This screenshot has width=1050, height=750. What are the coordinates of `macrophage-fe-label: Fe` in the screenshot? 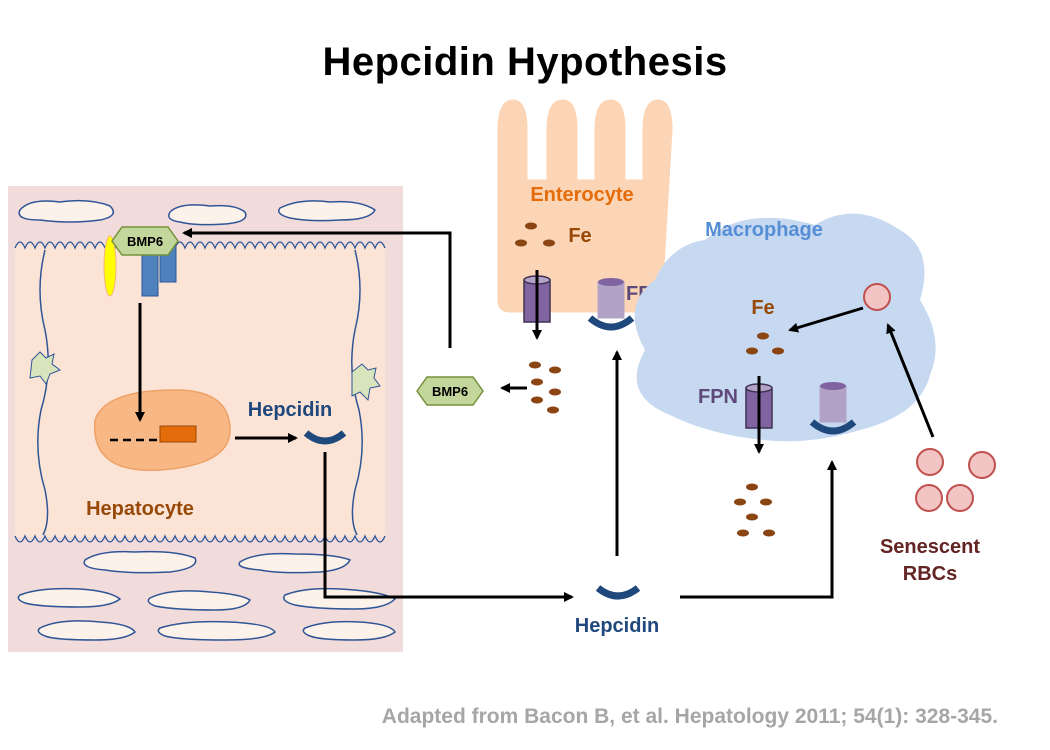 It's located at (762, 308).